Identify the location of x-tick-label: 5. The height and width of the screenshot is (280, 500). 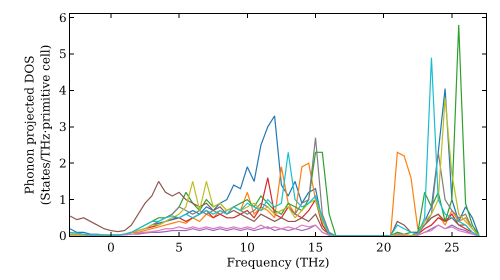
(179, 247).